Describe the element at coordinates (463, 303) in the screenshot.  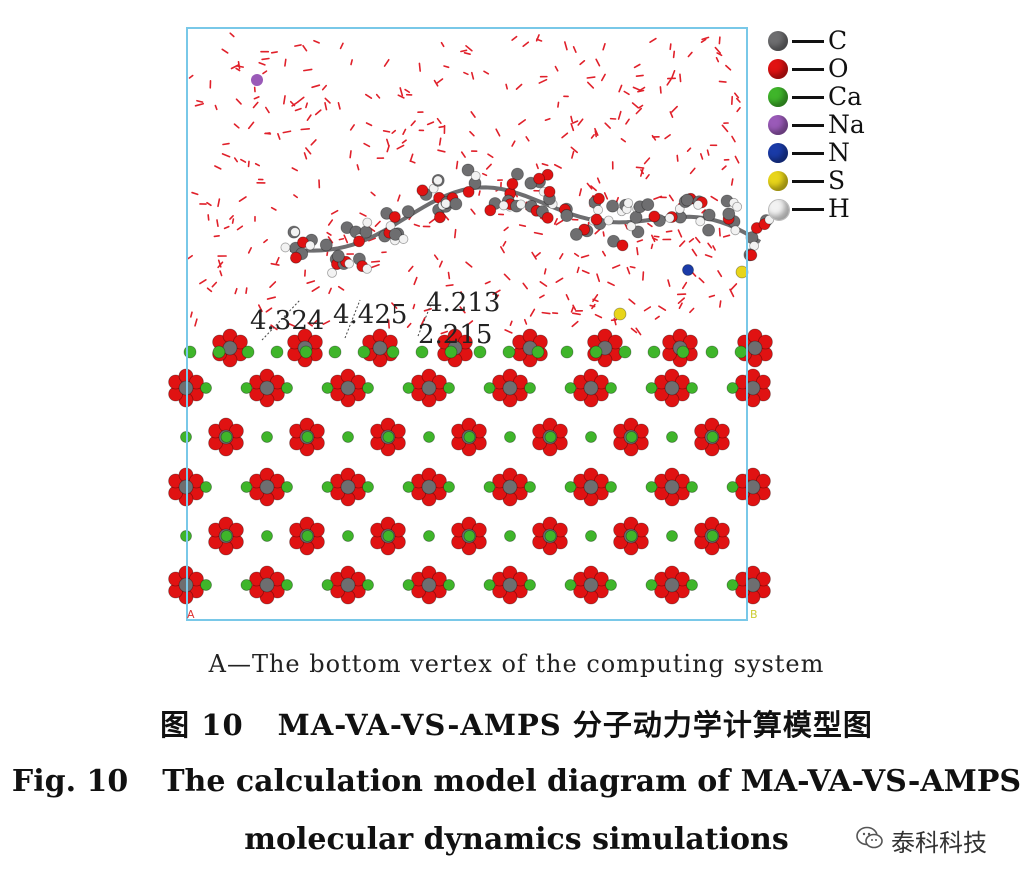
I see `distance-label-3: 4.213` at that location.